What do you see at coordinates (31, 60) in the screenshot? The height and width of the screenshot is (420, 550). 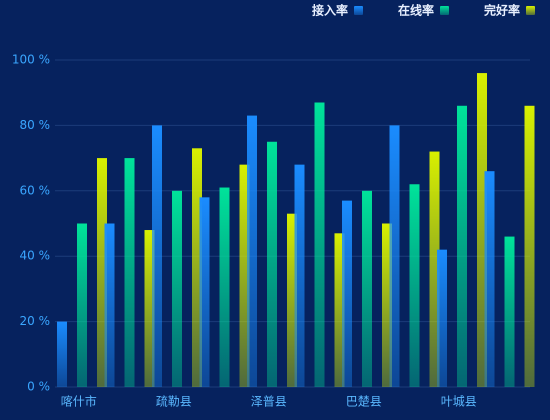 I see `y-tick-label: 100 %` at bounding box center [31, 60].